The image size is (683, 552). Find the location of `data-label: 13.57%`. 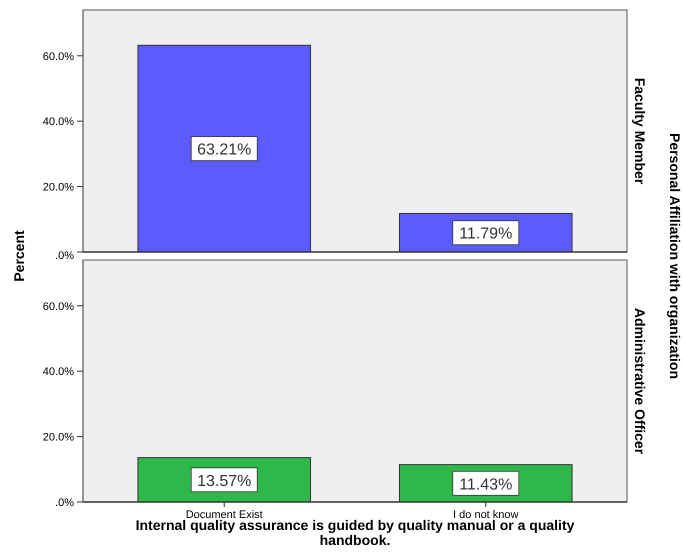

data-label: 13.57% is located at coordinates (224, 481).